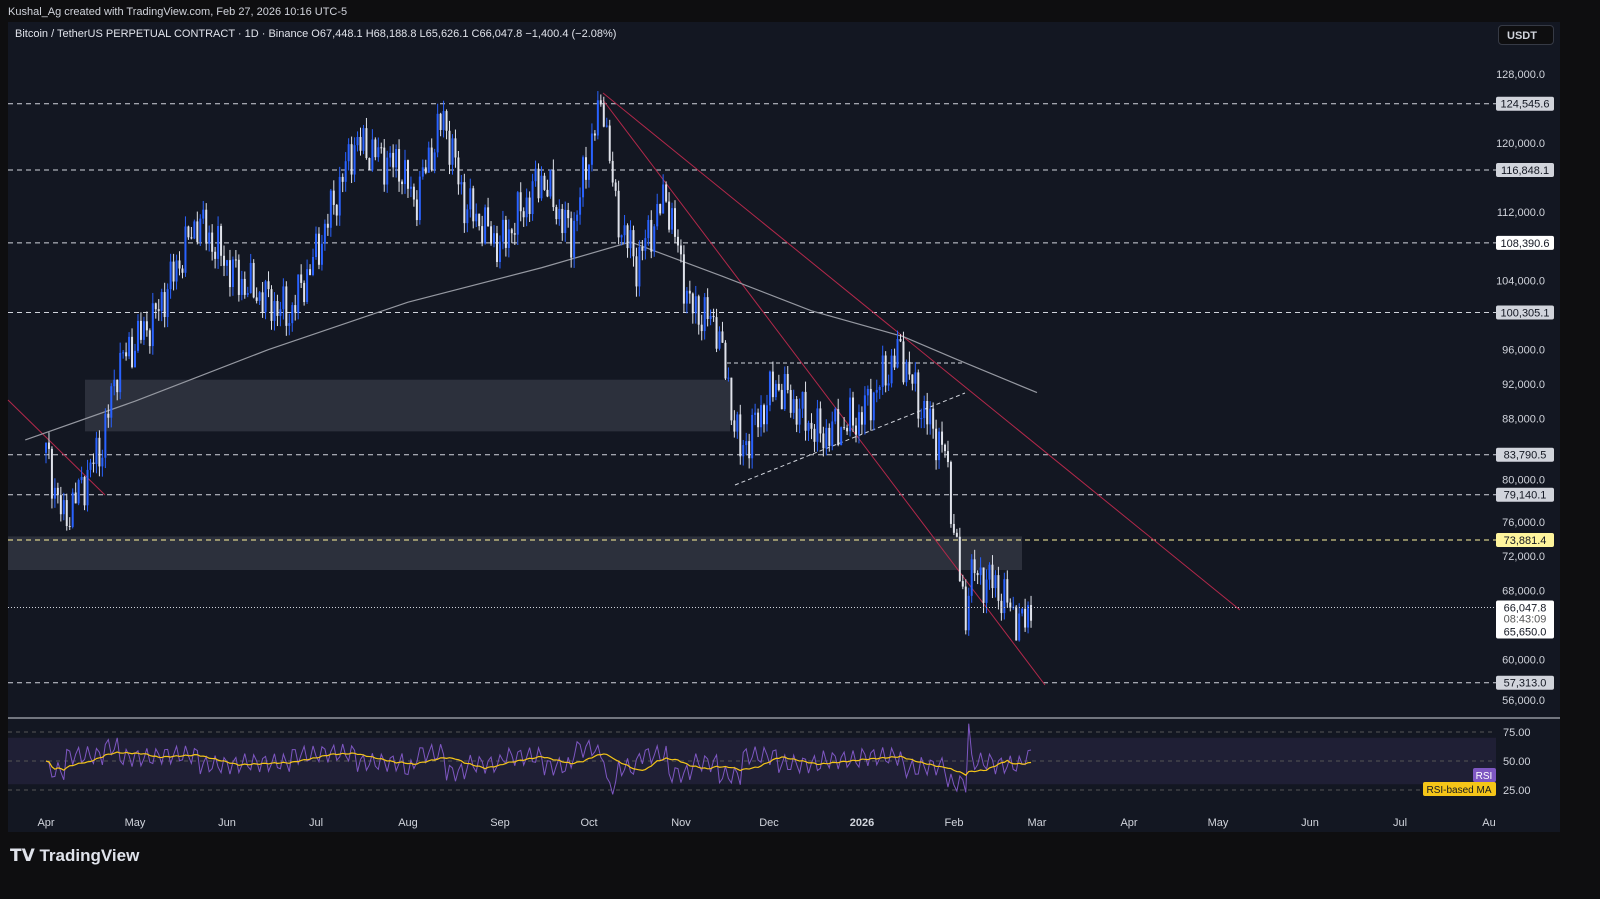  I want to click on y-tick-label: 68,000.0, so click(1523, 592).